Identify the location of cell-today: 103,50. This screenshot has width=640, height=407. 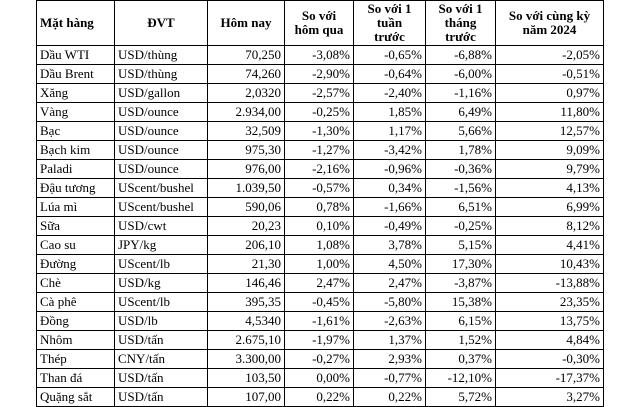
(246, 378).